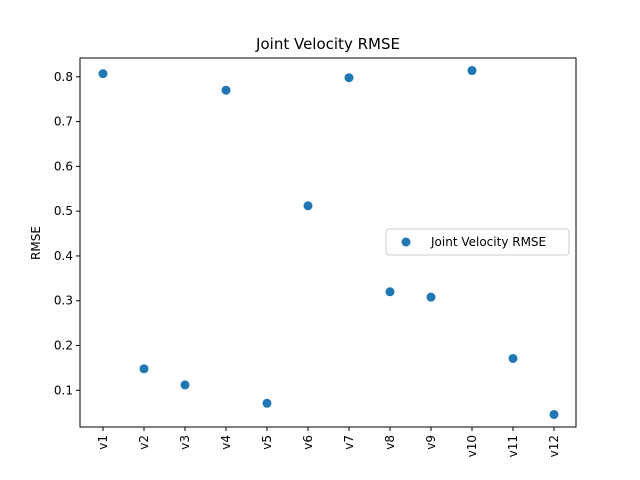 The image size is (640, 480). Describe the element at coordinates (267, 442) in the screenshot. I see `x-tick-label: v5` at that location.